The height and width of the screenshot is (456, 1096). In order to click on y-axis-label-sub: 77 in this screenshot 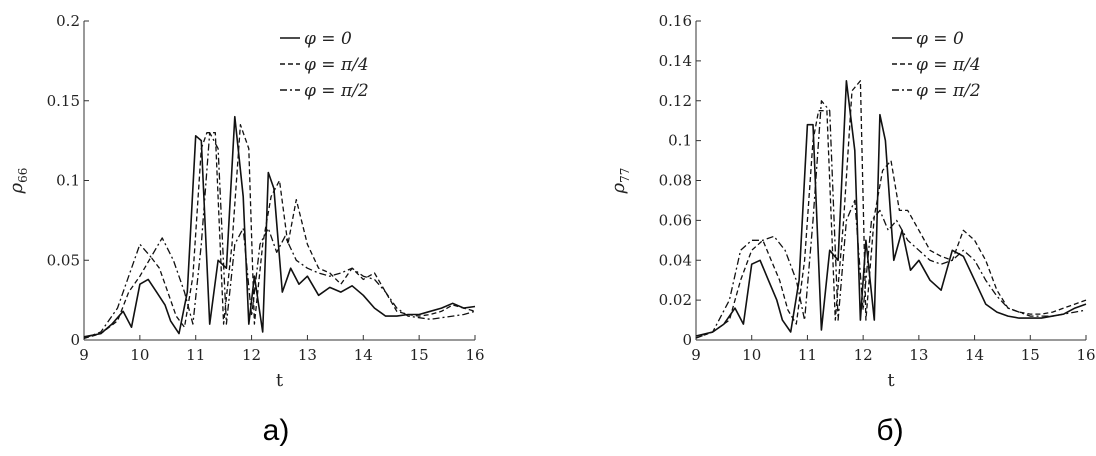, I will do `click(625, 175)`.